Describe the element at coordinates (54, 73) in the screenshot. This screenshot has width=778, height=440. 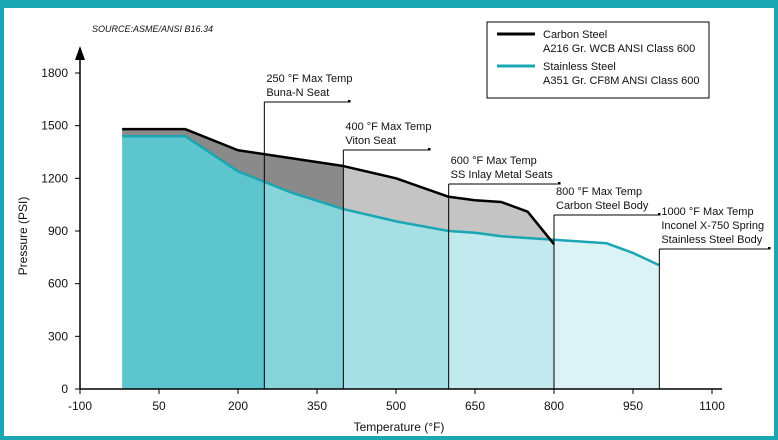
I see `y-tick-label-1800: 1800` at that location.